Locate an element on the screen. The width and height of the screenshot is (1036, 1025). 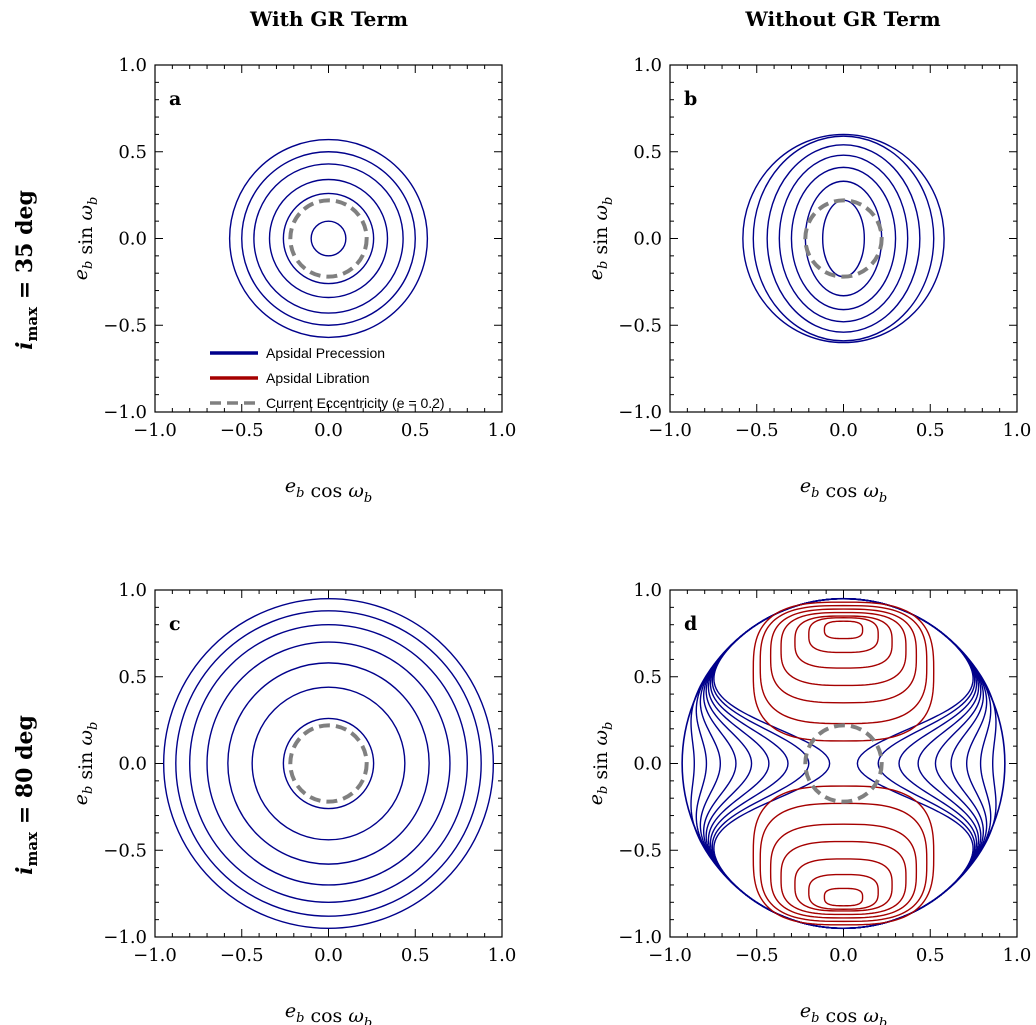
precession-boundary-d is located at coordinates (843, 763).